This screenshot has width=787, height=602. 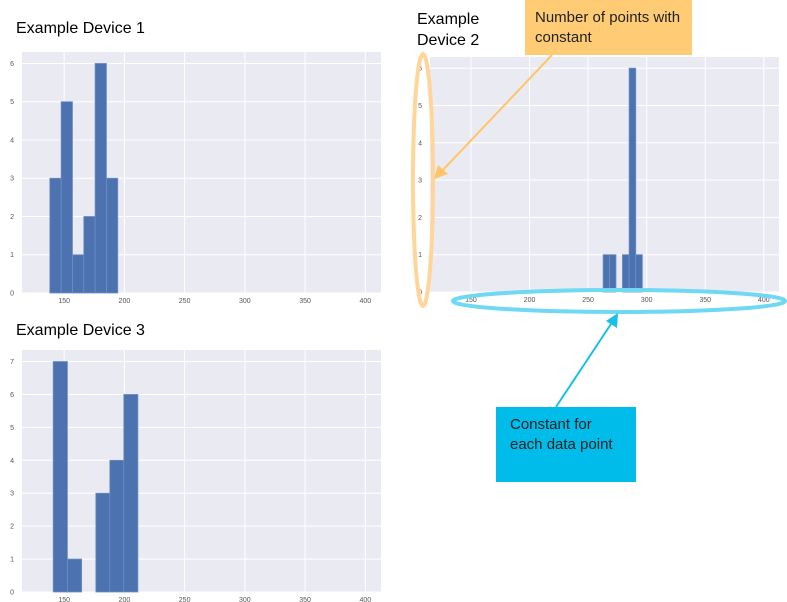 What do you see at coordinates (80, 28) in the screenshot?
I see `device-1-title: Example Device 1` at bounding box center [80, 28].